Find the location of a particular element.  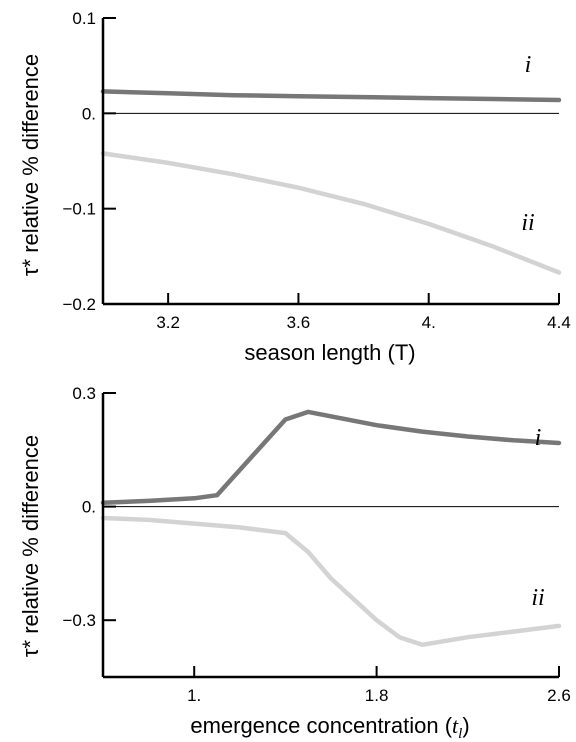

bottom-series-line-i is located at coordinates (331, 457).